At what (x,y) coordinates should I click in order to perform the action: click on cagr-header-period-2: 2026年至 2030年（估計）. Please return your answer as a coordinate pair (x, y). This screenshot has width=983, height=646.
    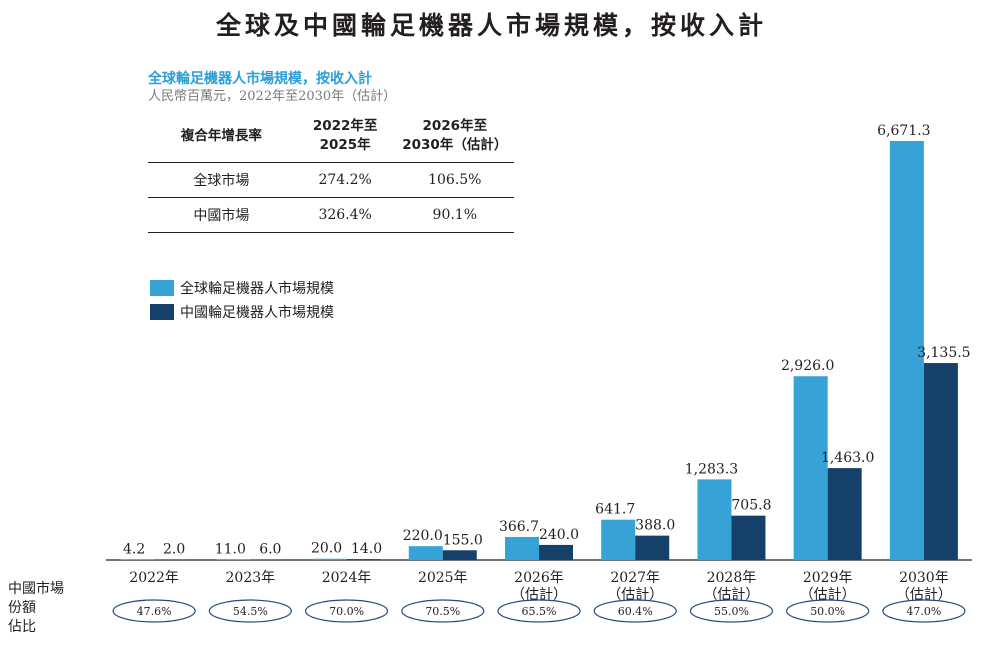
    Looking at the image, I should click on (454, 136).